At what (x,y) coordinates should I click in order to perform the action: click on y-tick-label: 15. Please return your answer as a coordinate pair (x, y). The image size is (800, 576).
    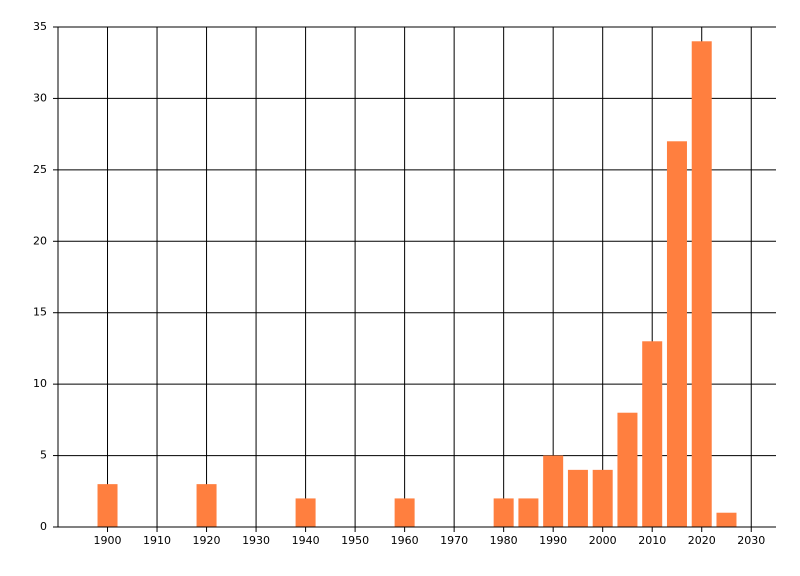
    Looking at the image, I should click on (40, 312).